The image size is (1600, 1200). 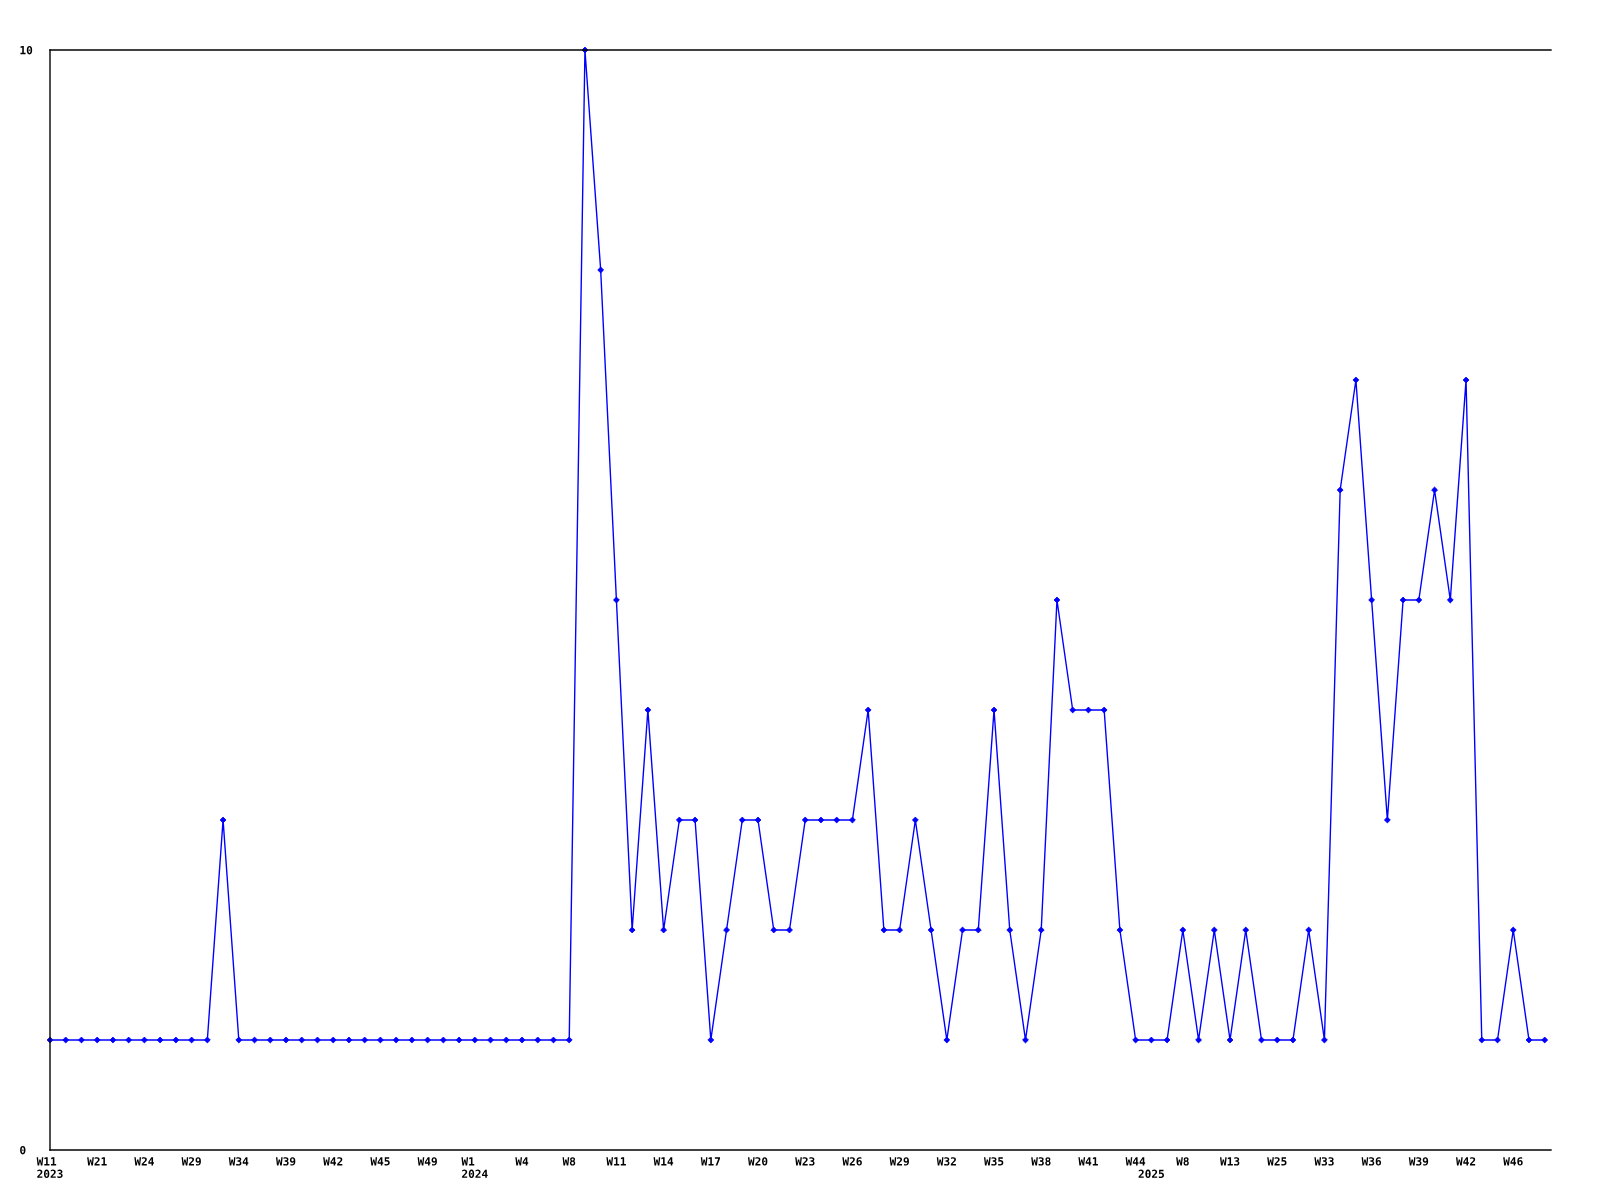 What do you see at coordinates (380, 1161) in the screenshot?
I see `x-tick-label: W45` at bounding box center [380, 1161].